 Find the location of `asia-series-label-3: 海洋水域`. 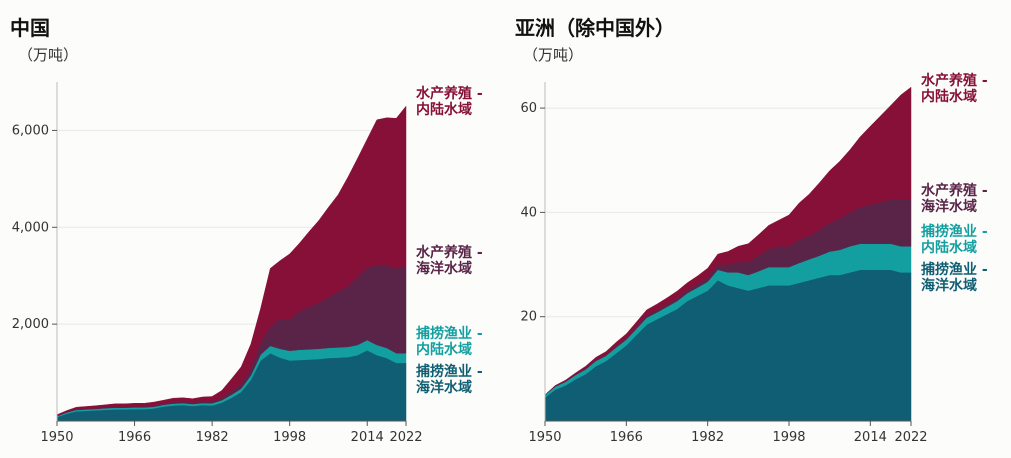

asia-series-label-3: 海洋水域 is located at coordinates (949, 285).